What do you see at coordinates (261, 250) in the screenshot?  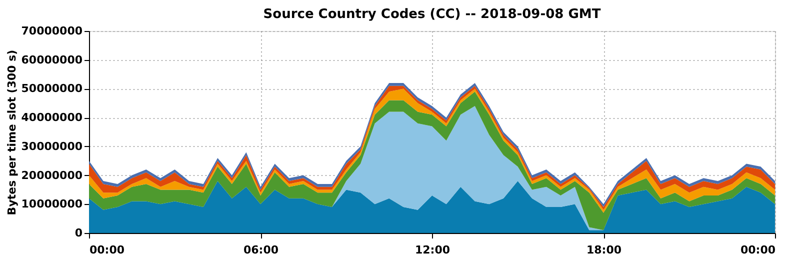 I see `x-tick-label: 06:00` at bounding box center [261, 250].